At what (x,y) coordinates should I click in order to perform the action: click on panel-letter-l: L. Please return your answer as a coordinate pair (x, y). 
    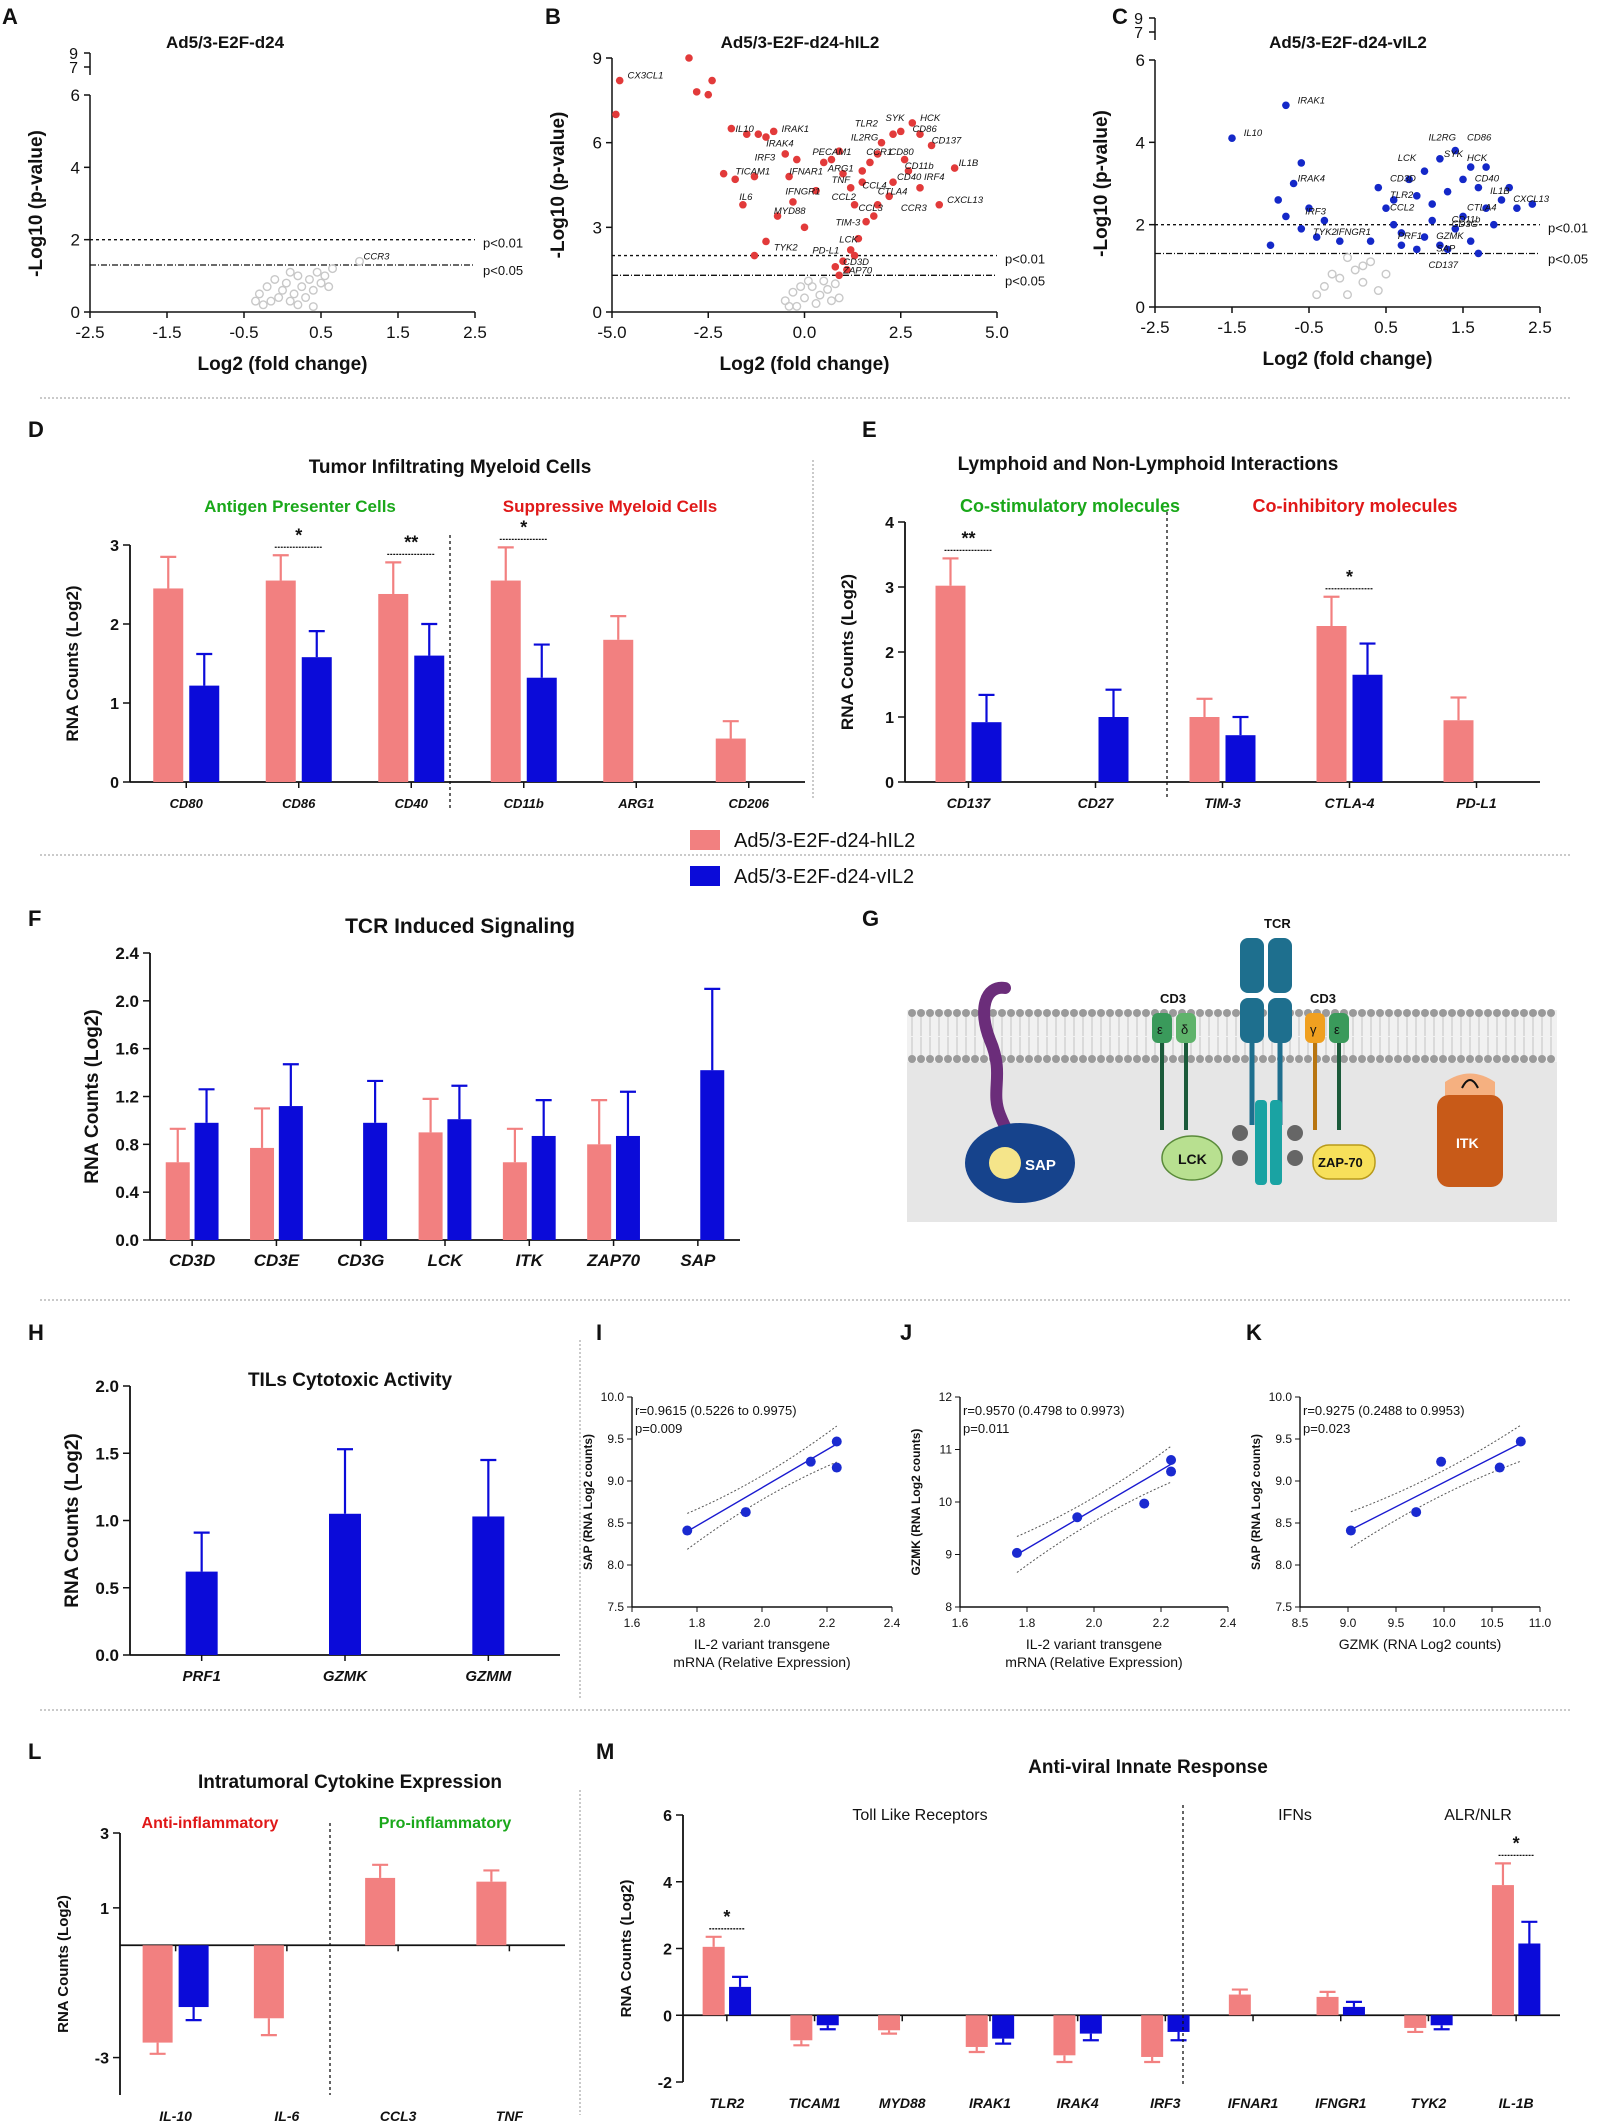
    Looking at the image, I should click on (34, 1751).